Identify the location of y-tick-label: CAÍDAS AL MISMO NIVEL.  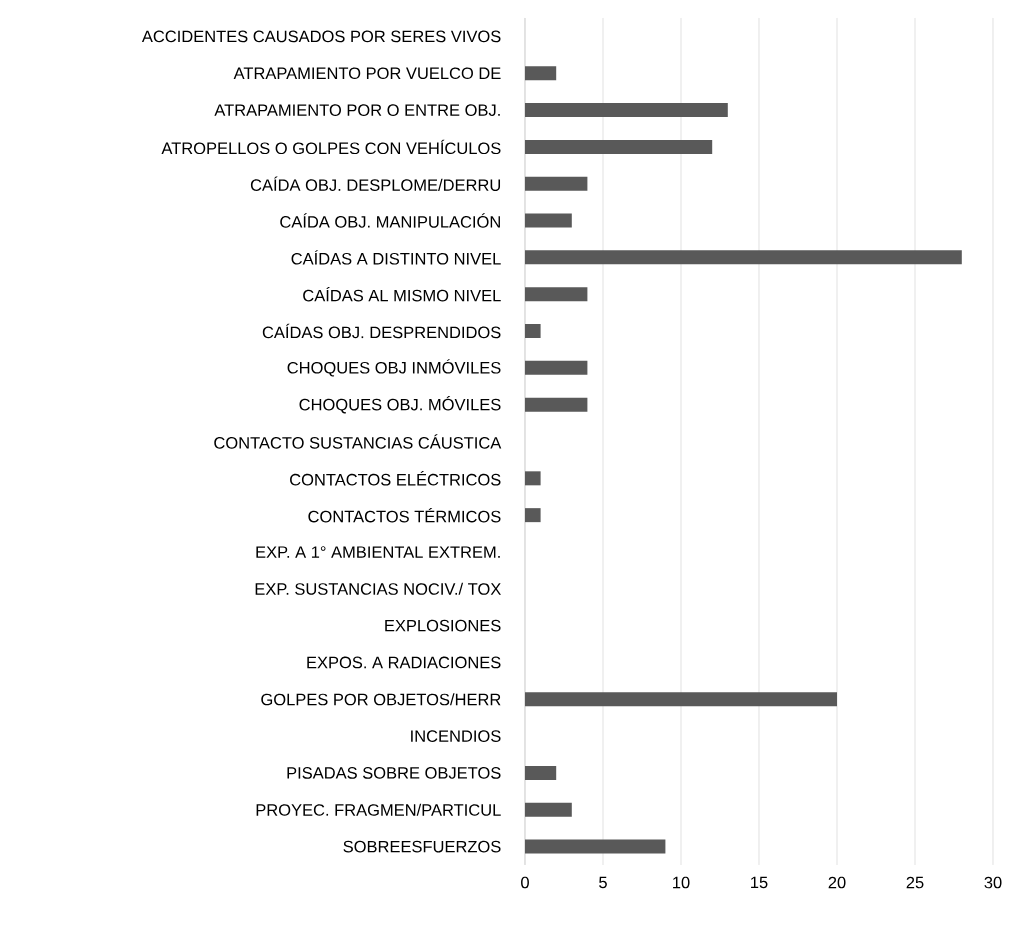
(402, 294).